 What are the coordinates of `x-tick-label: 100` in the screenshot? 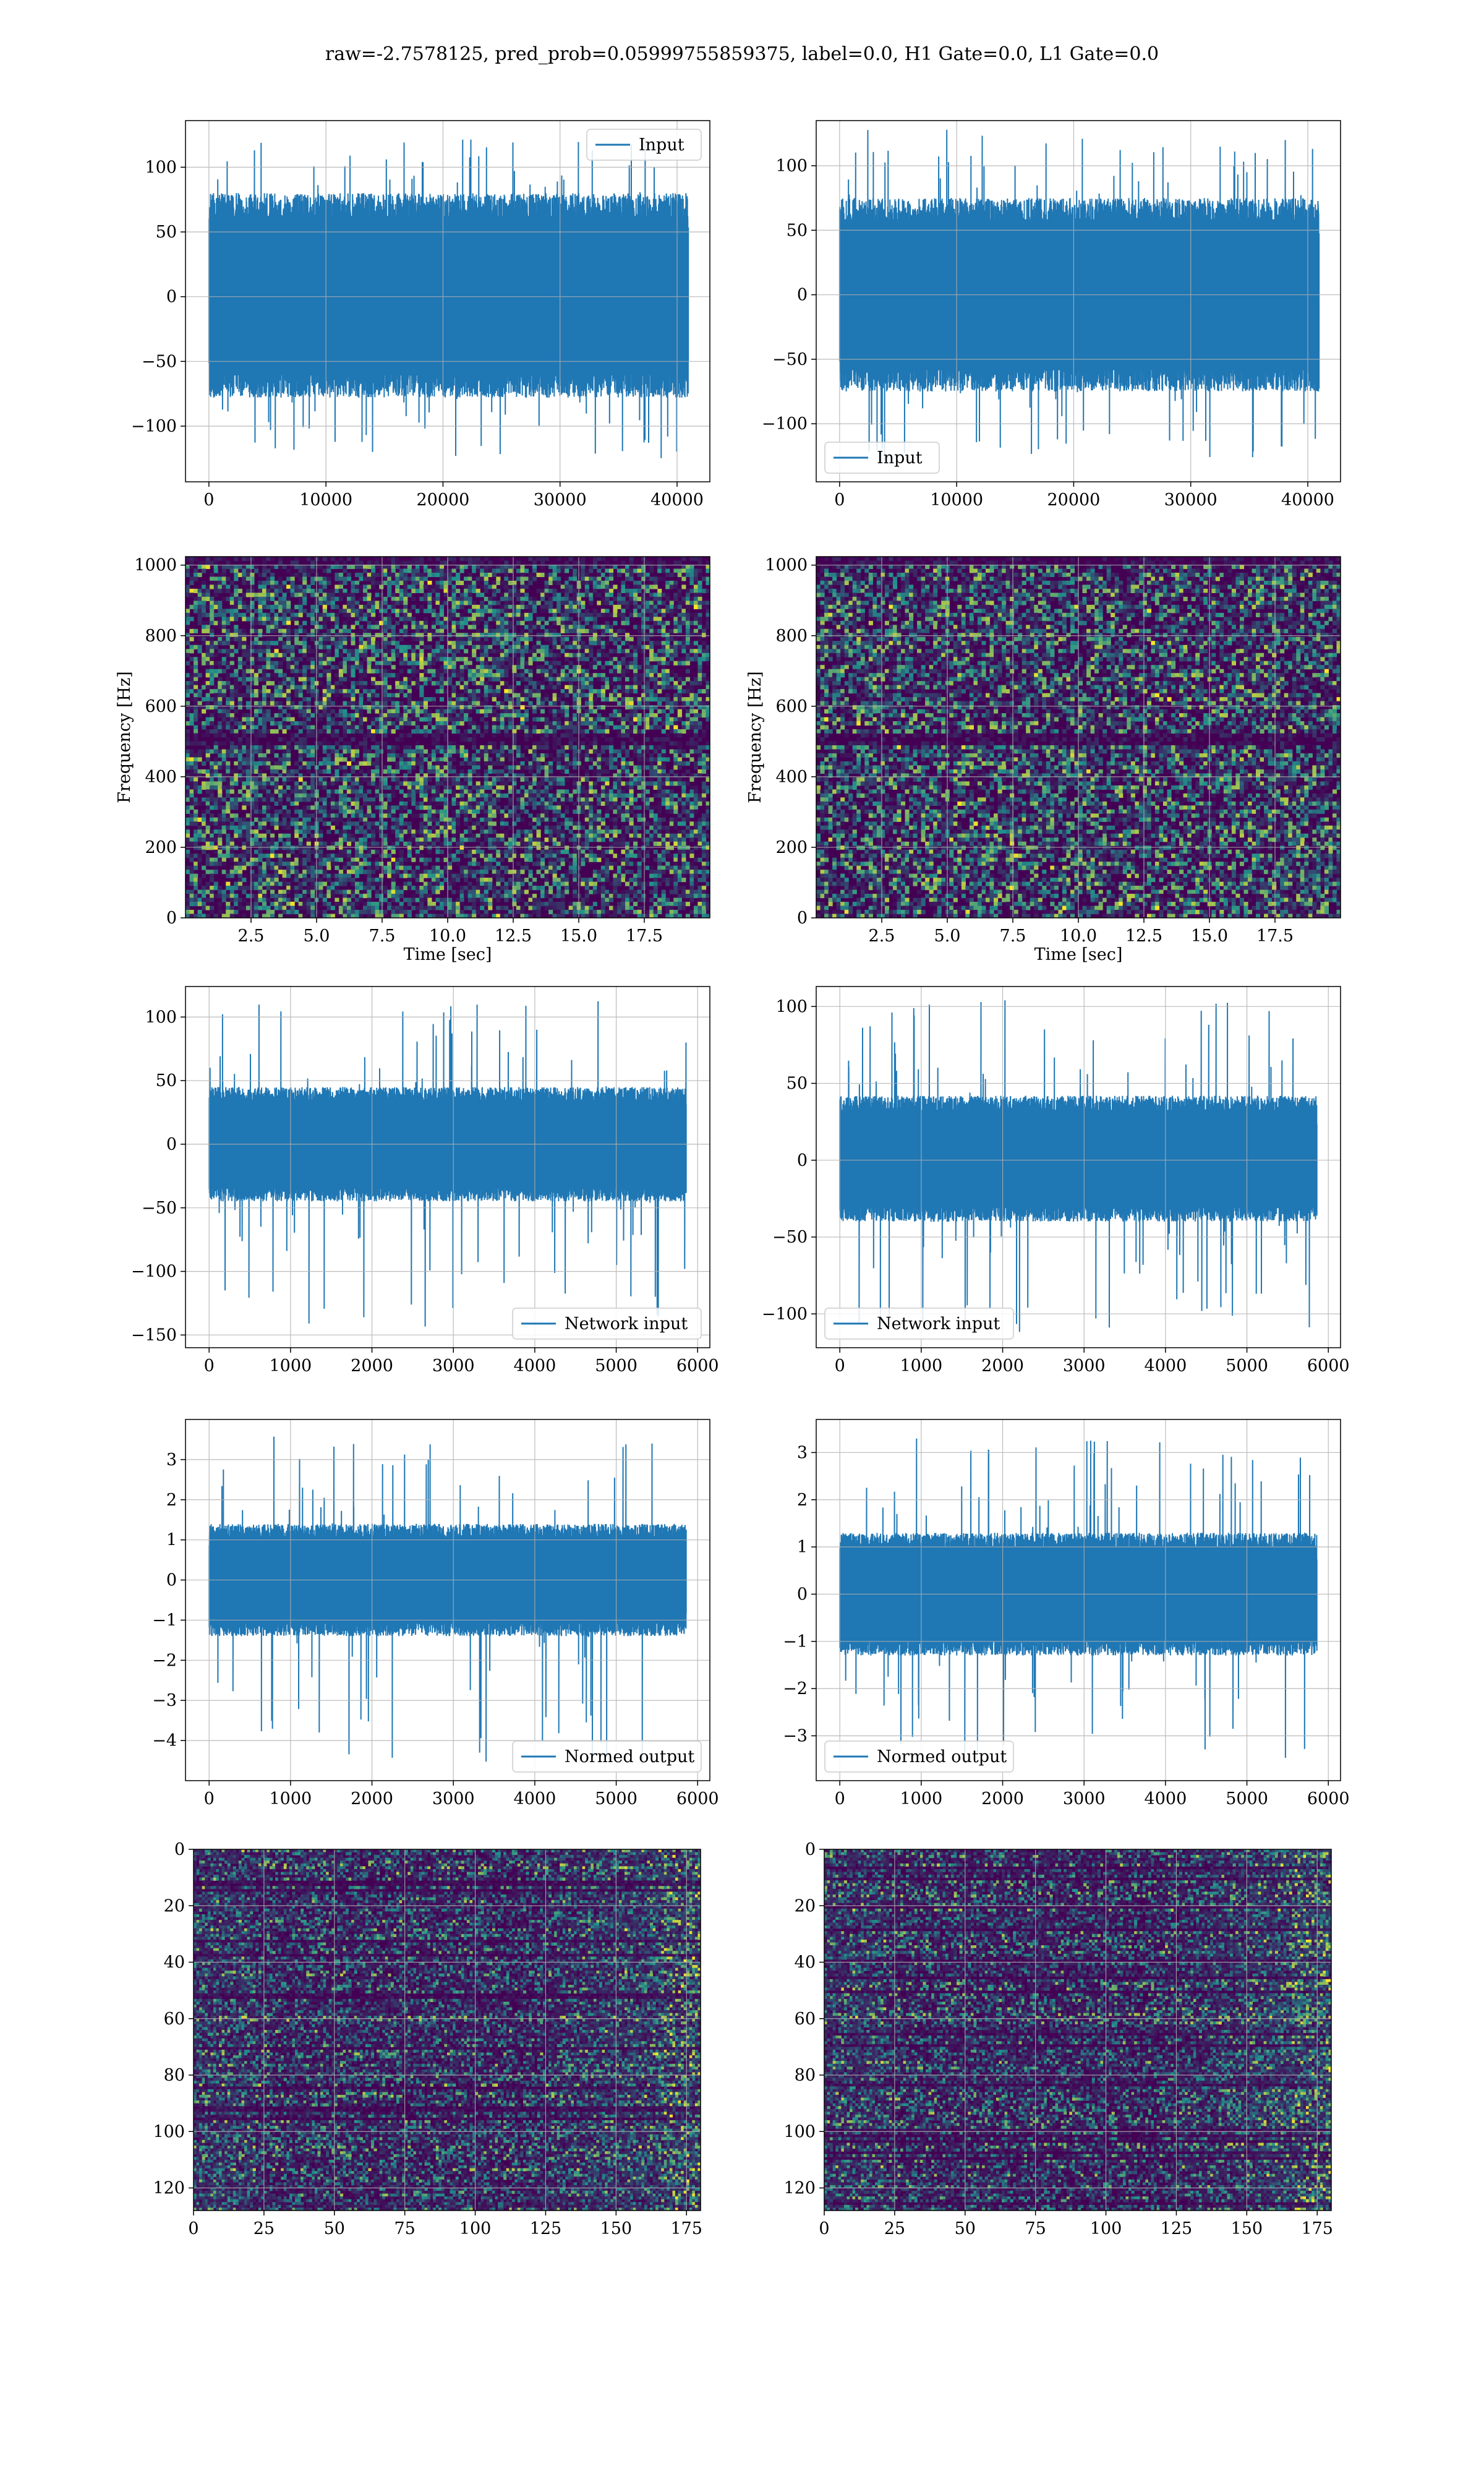 It's located at (475, 2228).